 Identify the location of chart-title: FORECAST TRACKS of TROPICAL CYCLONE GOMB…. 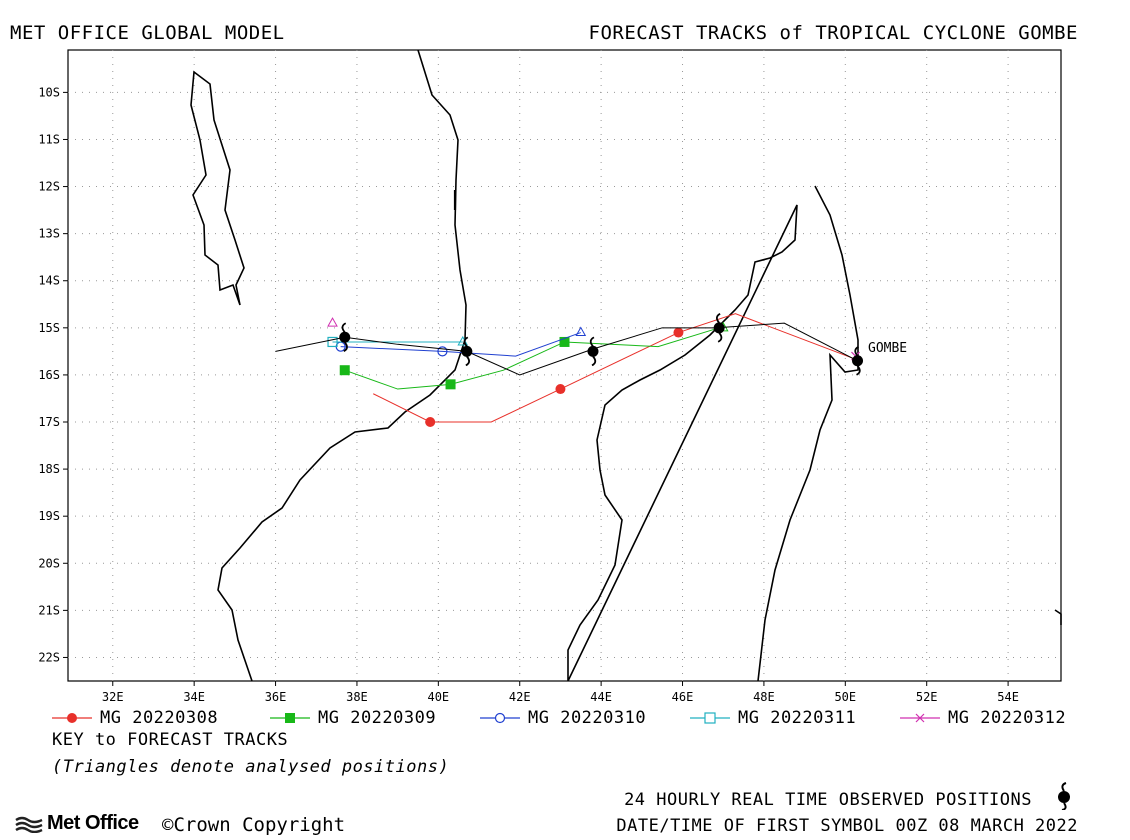
(833, 33).